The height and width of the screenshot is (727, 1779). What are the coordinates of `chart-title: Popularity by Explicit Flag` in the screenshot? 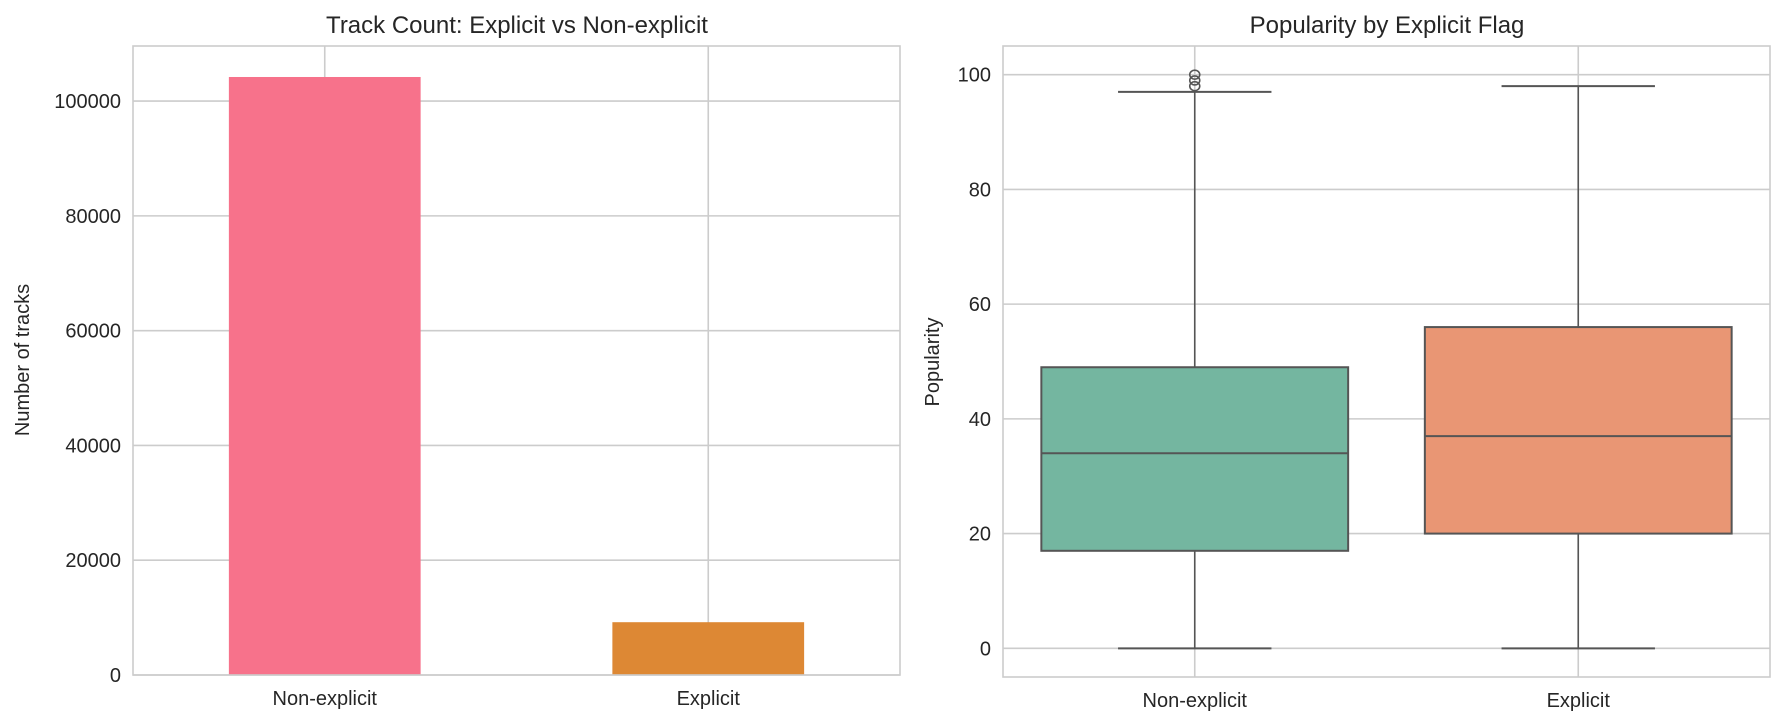 It's located at (1387, 25).